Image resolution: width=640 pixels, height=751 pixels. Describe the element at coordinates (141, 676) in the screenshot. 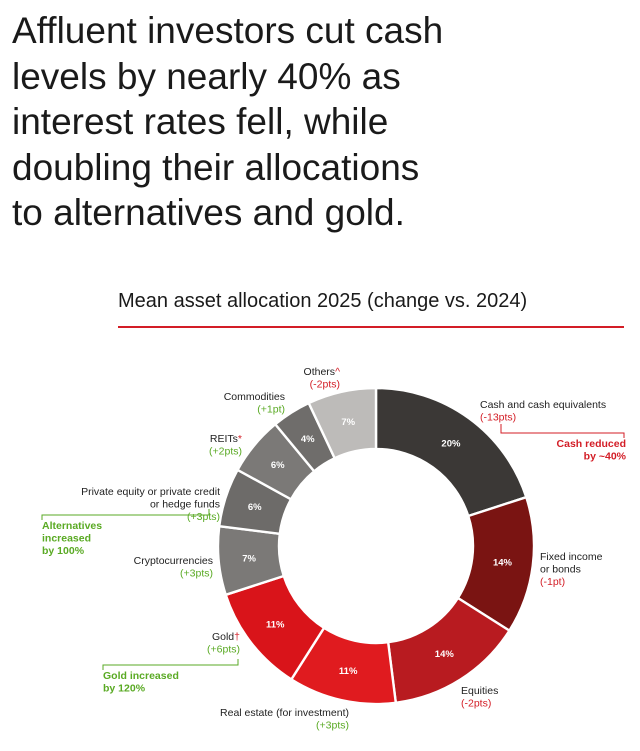

I see `gold-increased-note: Gold increased` at that location.